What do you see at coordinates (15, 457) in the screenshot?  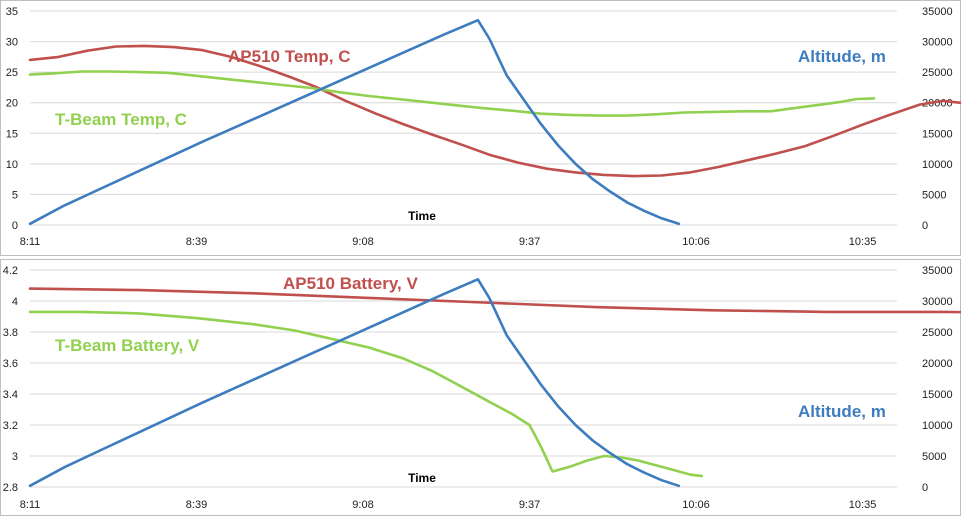 I see `left-tick-label: 3` at bounding box center [15, 457].